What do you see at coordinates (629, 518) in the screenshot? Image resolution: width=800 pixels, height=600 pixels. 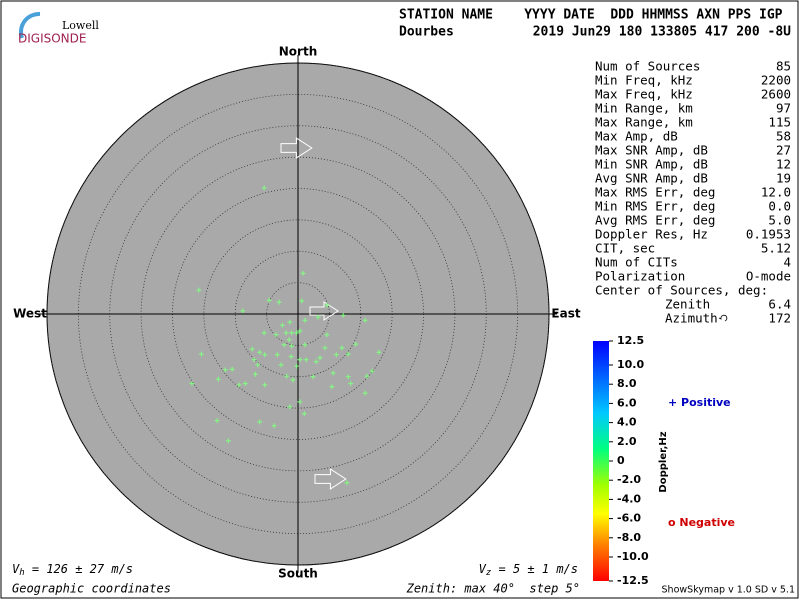 I see `colorbar-tick-label: -6.0` at bounding box center [629, 518].